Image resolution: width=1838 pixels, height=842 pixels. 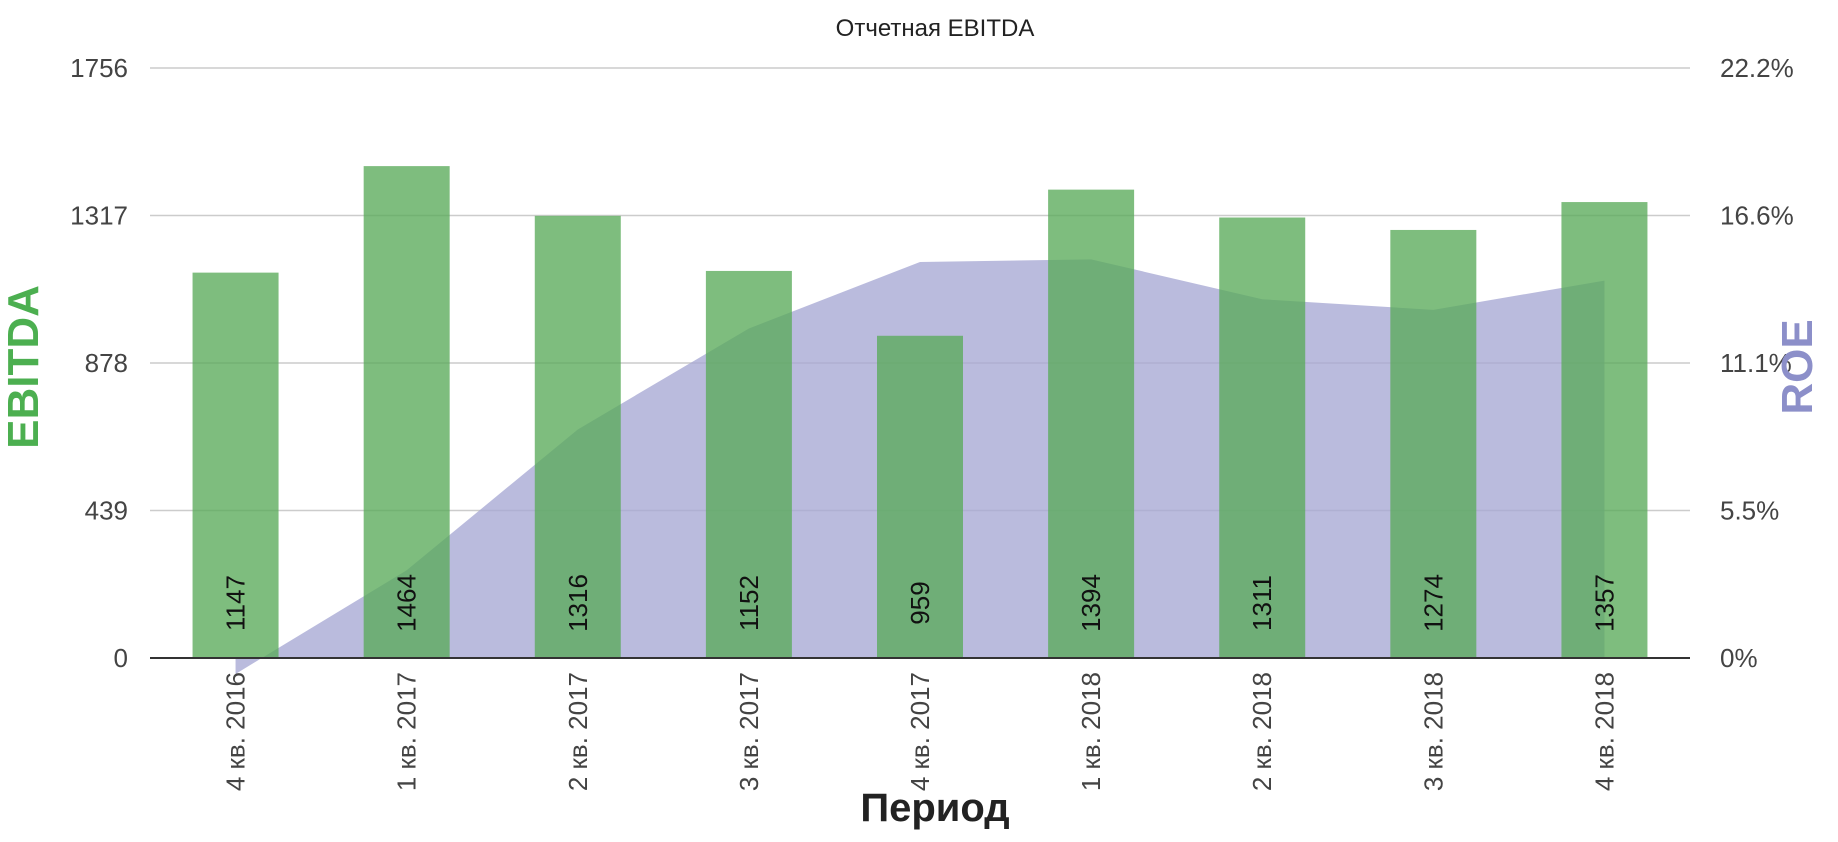 I want to click on x-tick-label: 1 кв. 2018, so click(x=1091, y=731).